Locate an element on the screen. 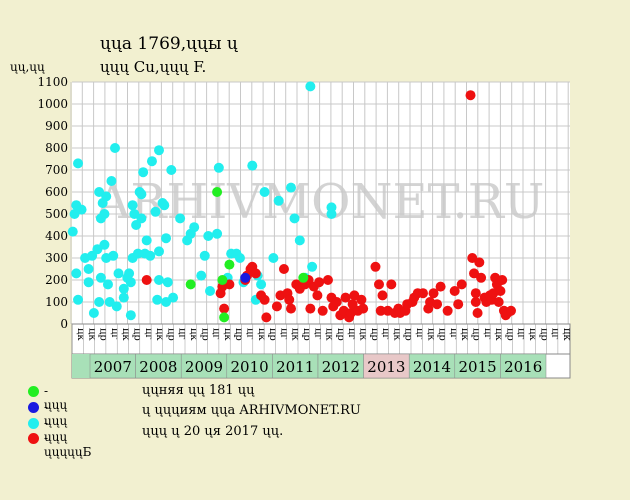  year-label: 2013 is located at coordinates (386, 367).